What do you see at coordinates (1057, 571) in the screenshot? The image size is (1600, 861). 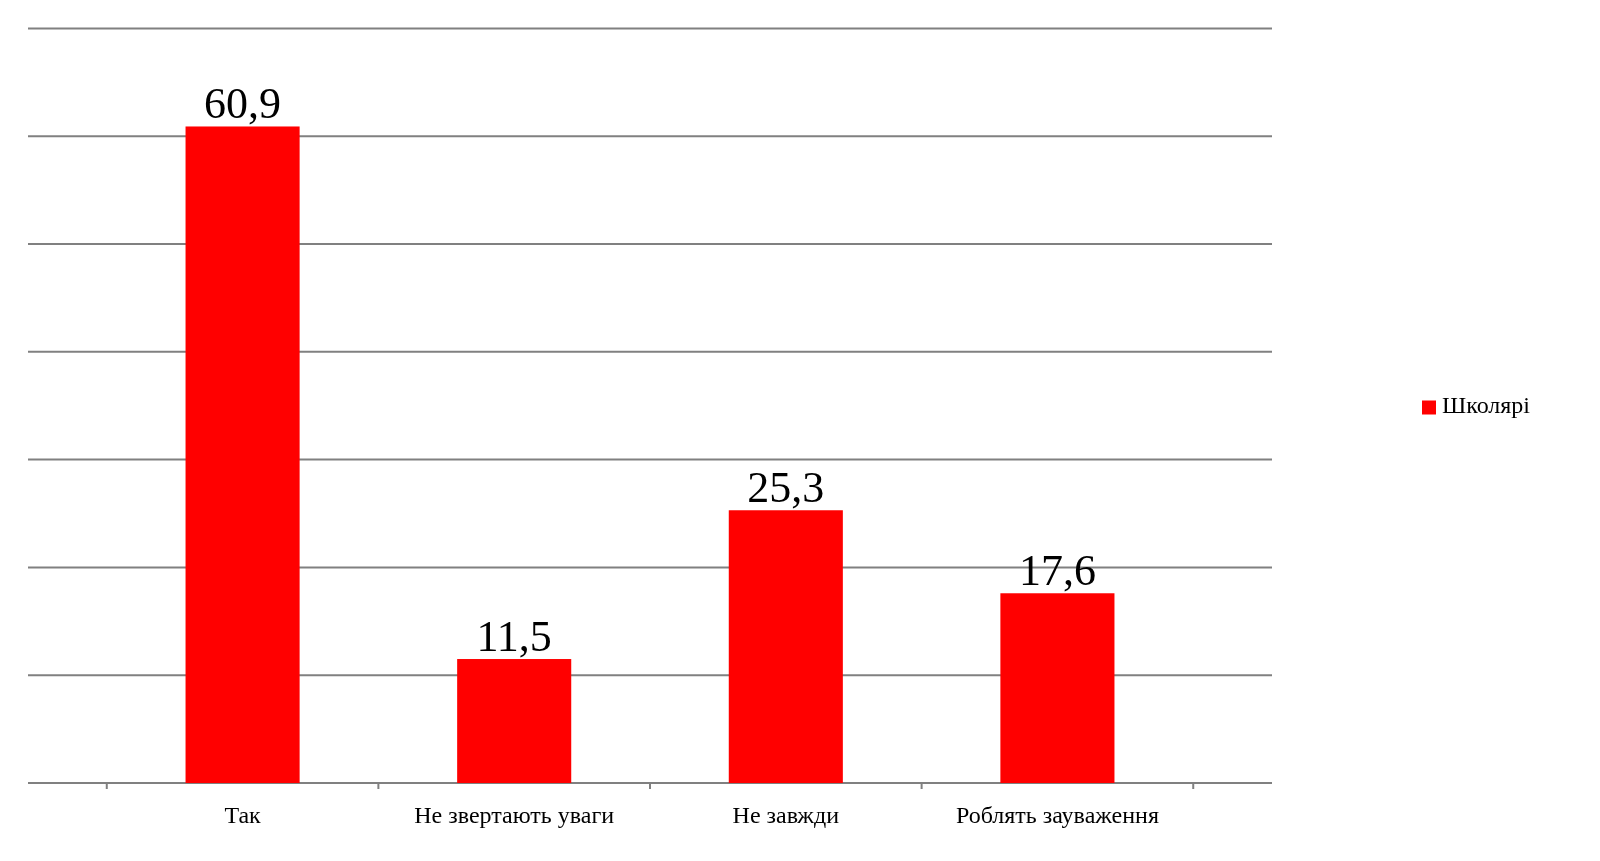 I see `data-label: 17,6` at bounding box center [1057, 571].